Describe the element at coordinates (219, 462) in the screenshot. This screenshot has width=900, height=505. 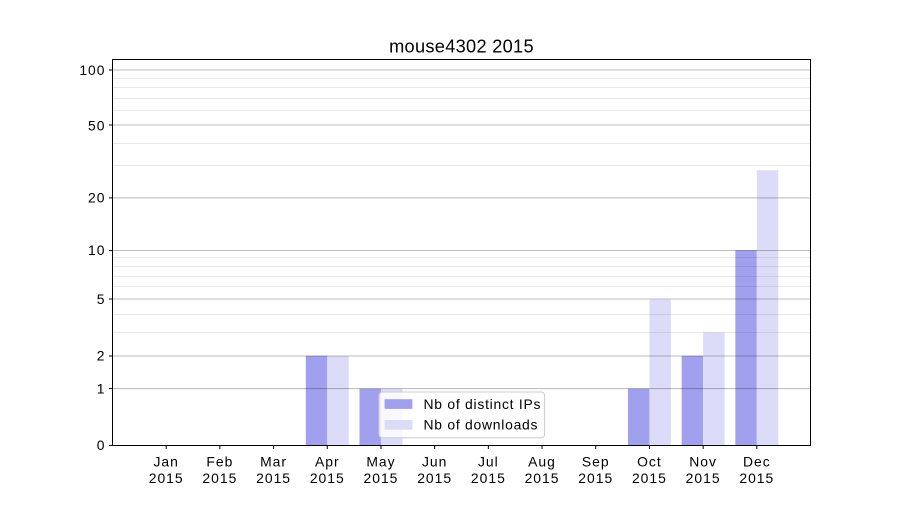
I see `svg-text: Feb` at that location.